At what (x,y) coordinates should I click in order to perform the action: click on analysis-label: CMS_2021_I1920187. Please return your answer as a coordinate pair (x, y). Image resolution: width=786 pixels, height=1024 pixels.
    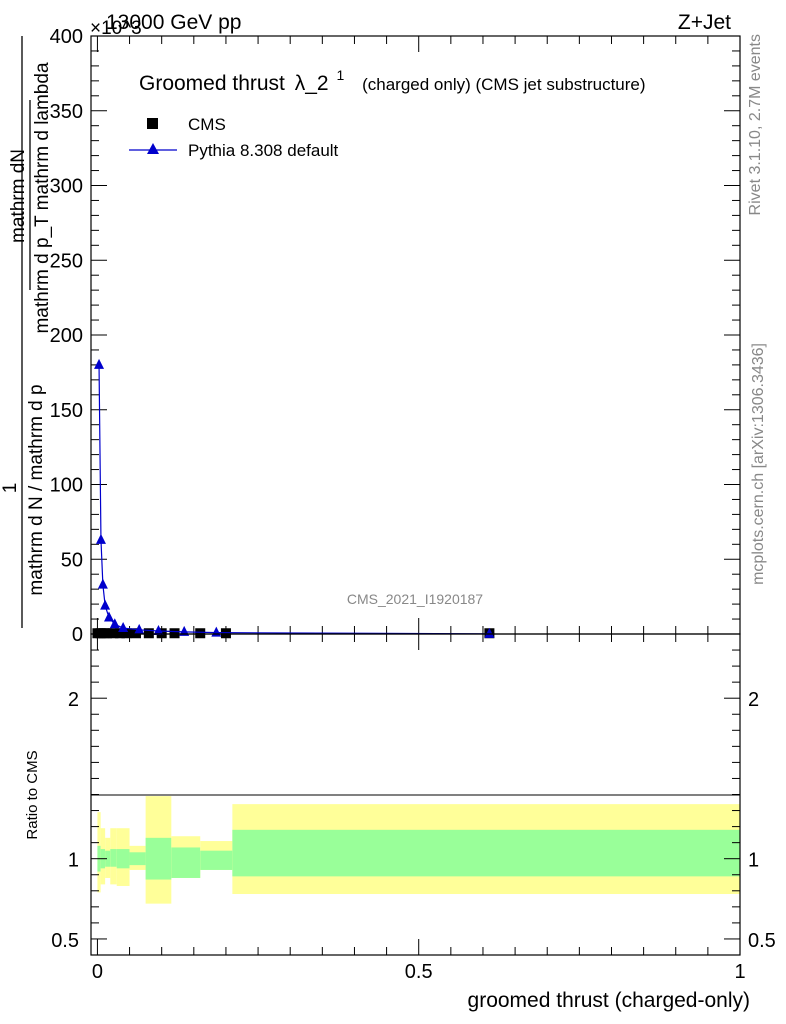
    Looking at the image, I should click on (415, 599).